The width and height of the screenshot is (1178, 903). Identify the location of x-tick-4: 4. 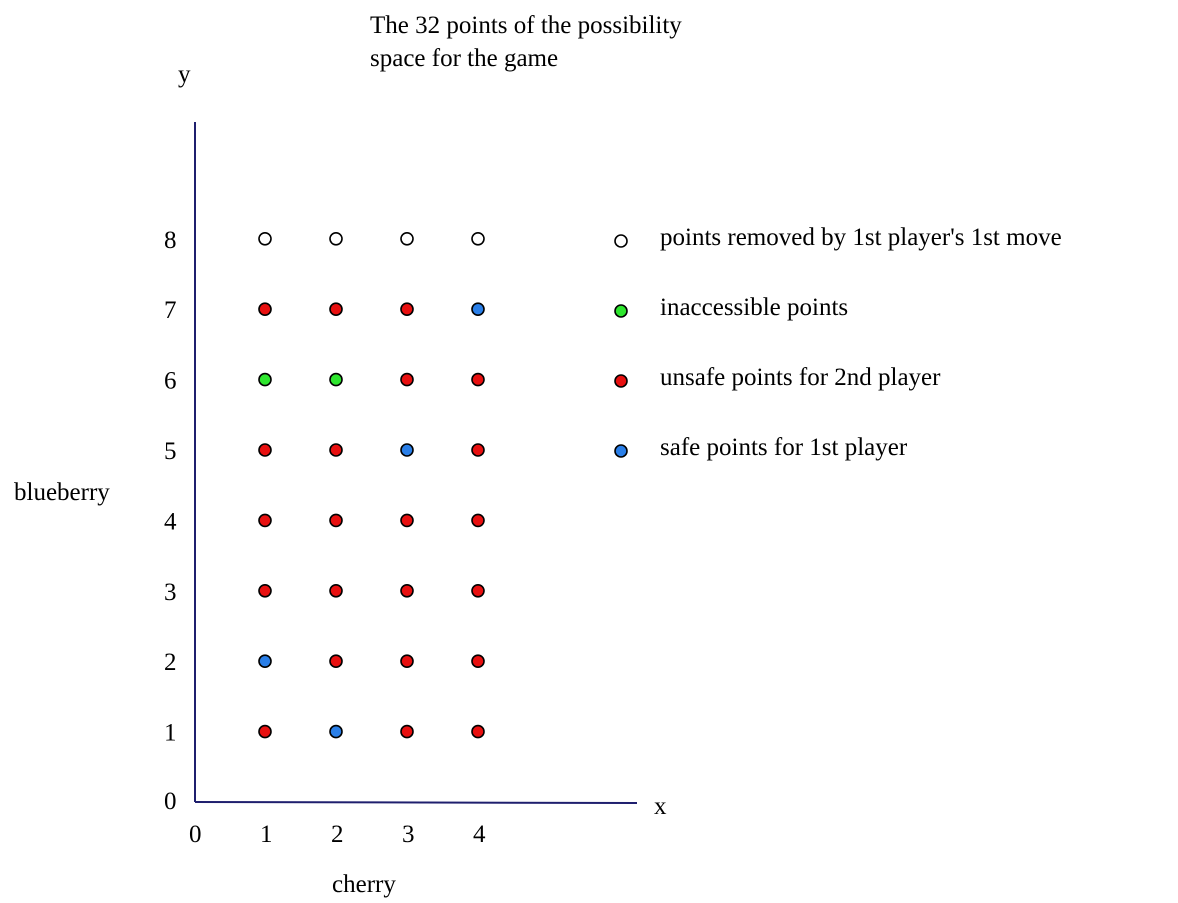
(479, 834).